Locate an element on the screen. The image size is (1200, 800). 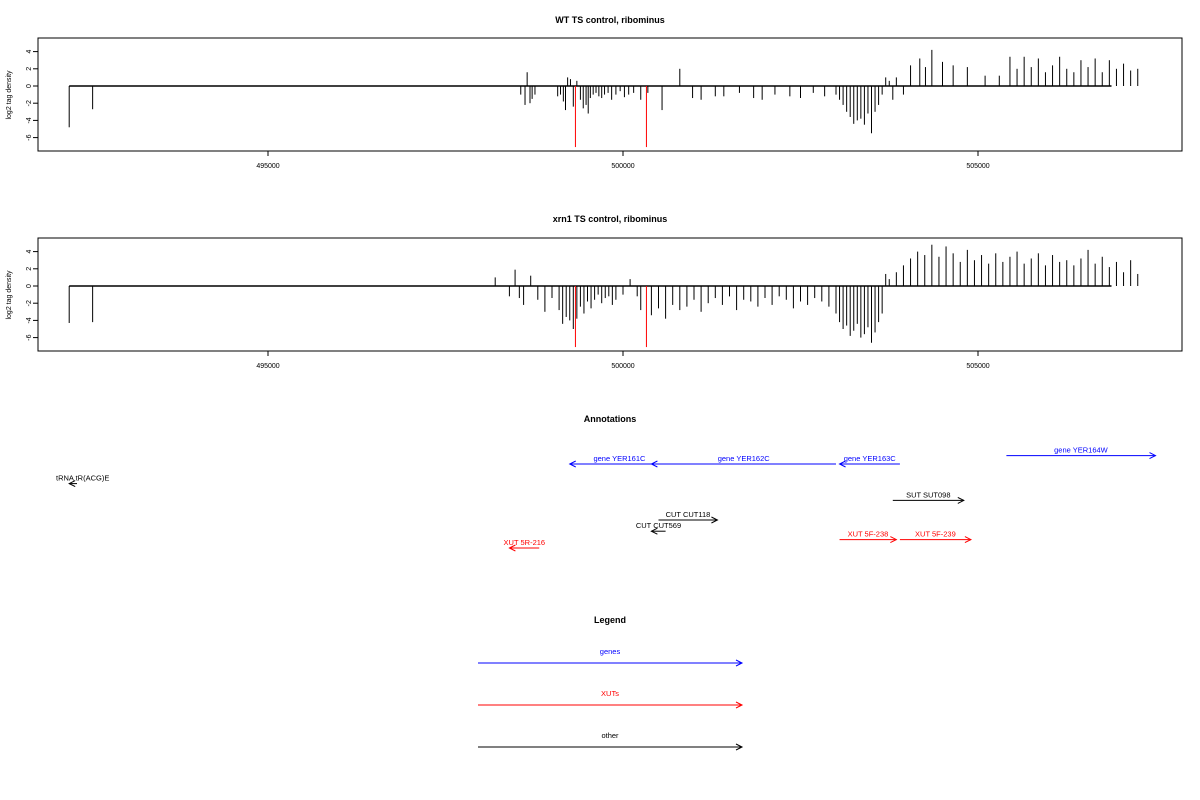
annotation-sut-sut098-label: SUT SUT098 is located at coordinates (928, 494).